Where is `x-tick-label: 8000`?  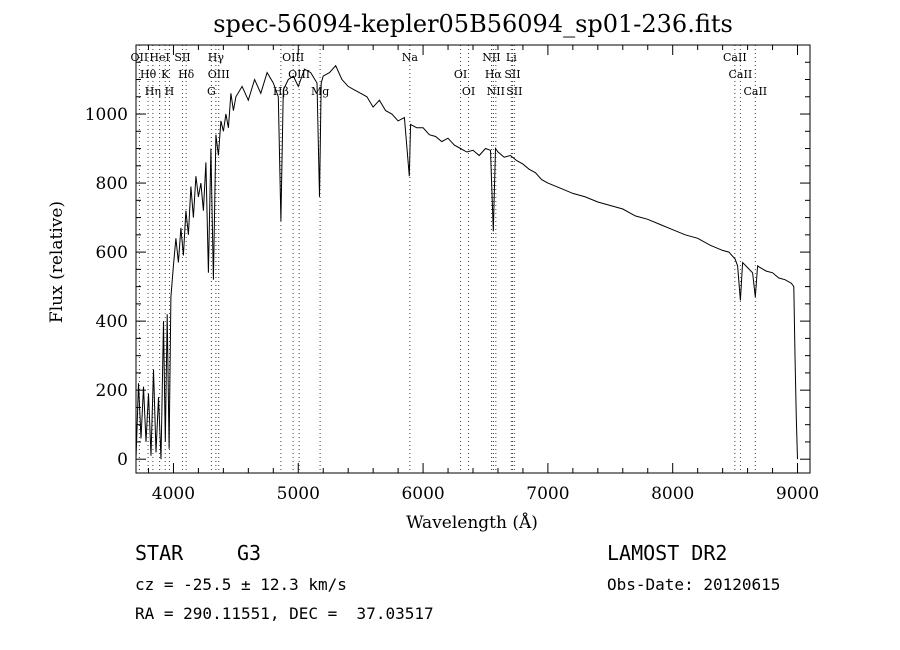 x-tick-label: 8000 is located at coordinates (672, 494).